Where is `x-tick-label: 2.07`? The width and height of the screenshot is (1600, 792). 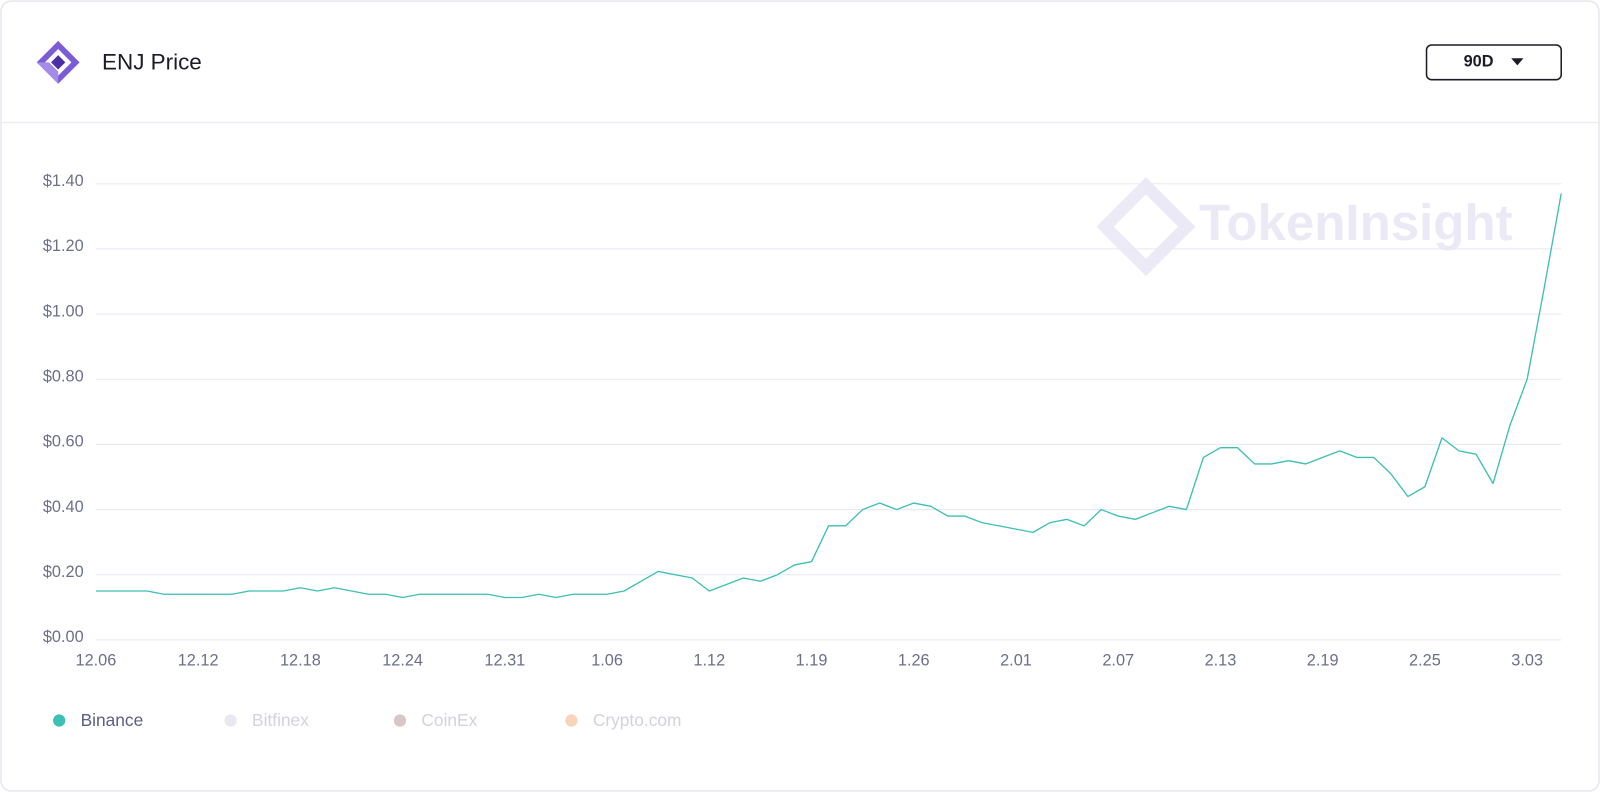 x-tick-label: 2.07 is located at coordinates (1118, 661).